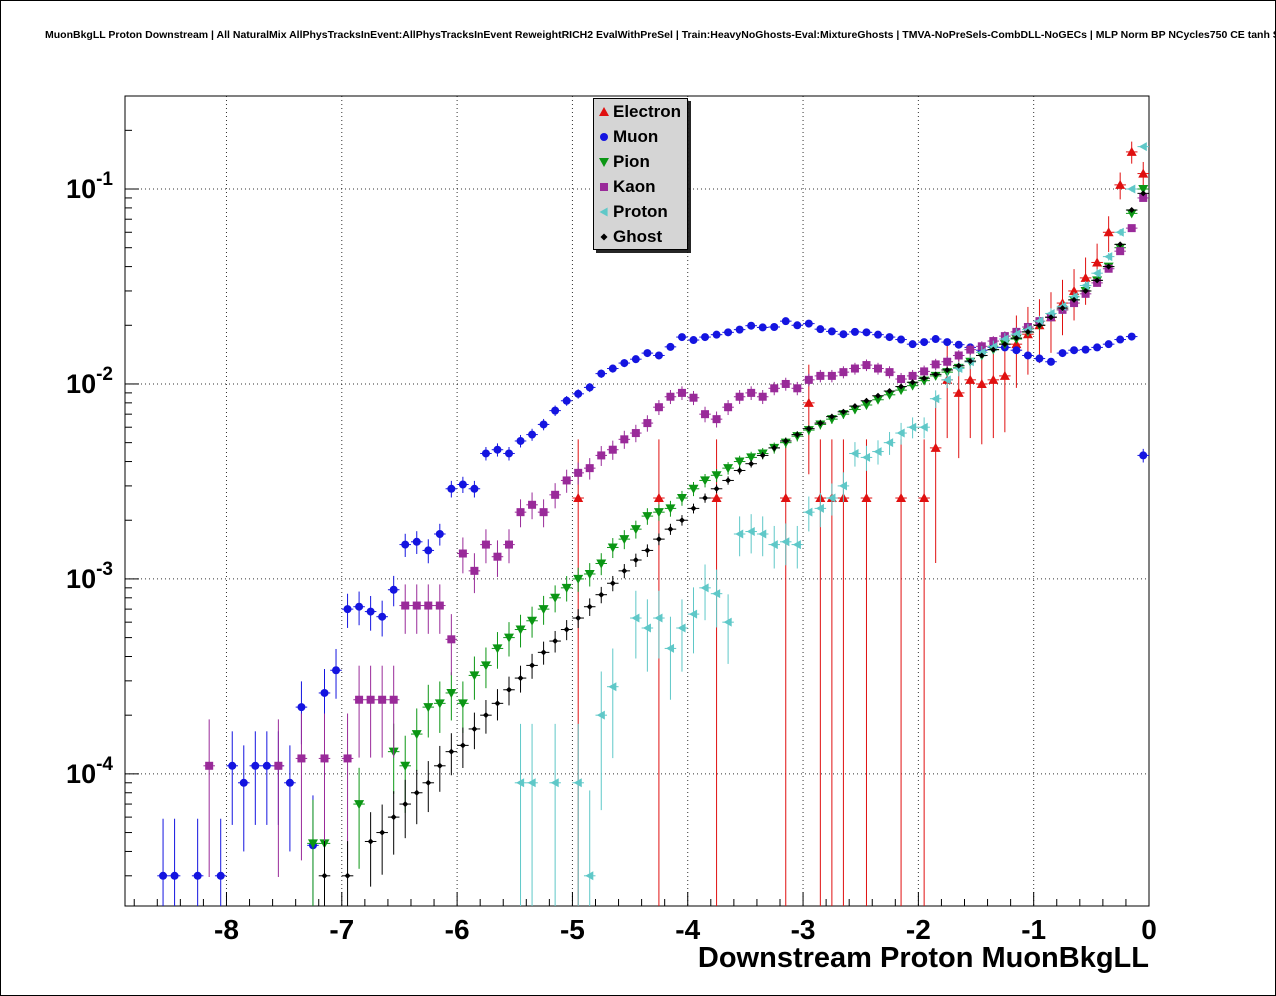 Image resolution: width=1276 pixels, height=996 pixels. I want to click on legend-box: Electron Muon Pion Kaon Proton Ghost, so click(640, 174).